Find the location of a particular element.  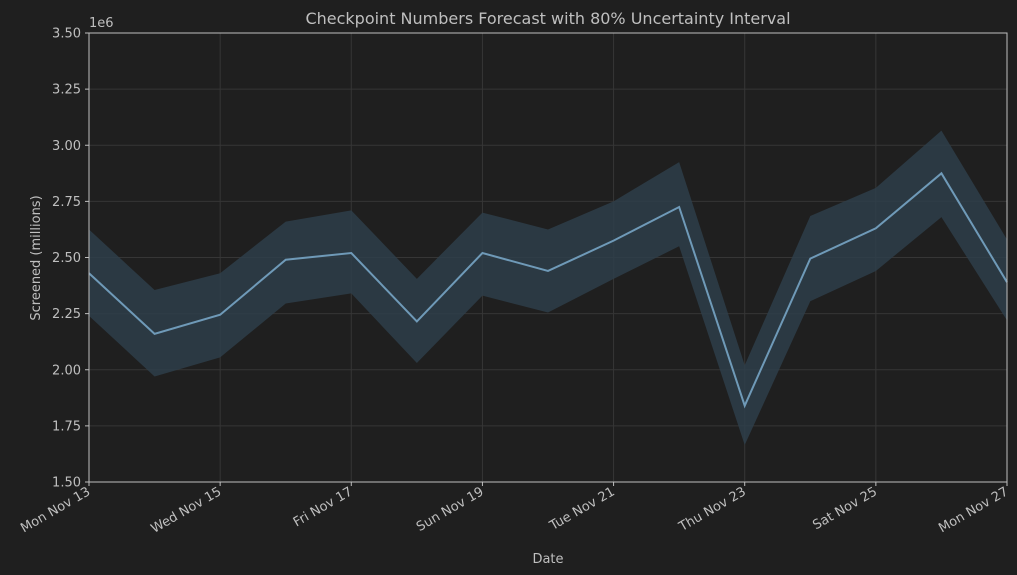

y-tick-label-6: 3.00 is located at coordinates (66, 146).